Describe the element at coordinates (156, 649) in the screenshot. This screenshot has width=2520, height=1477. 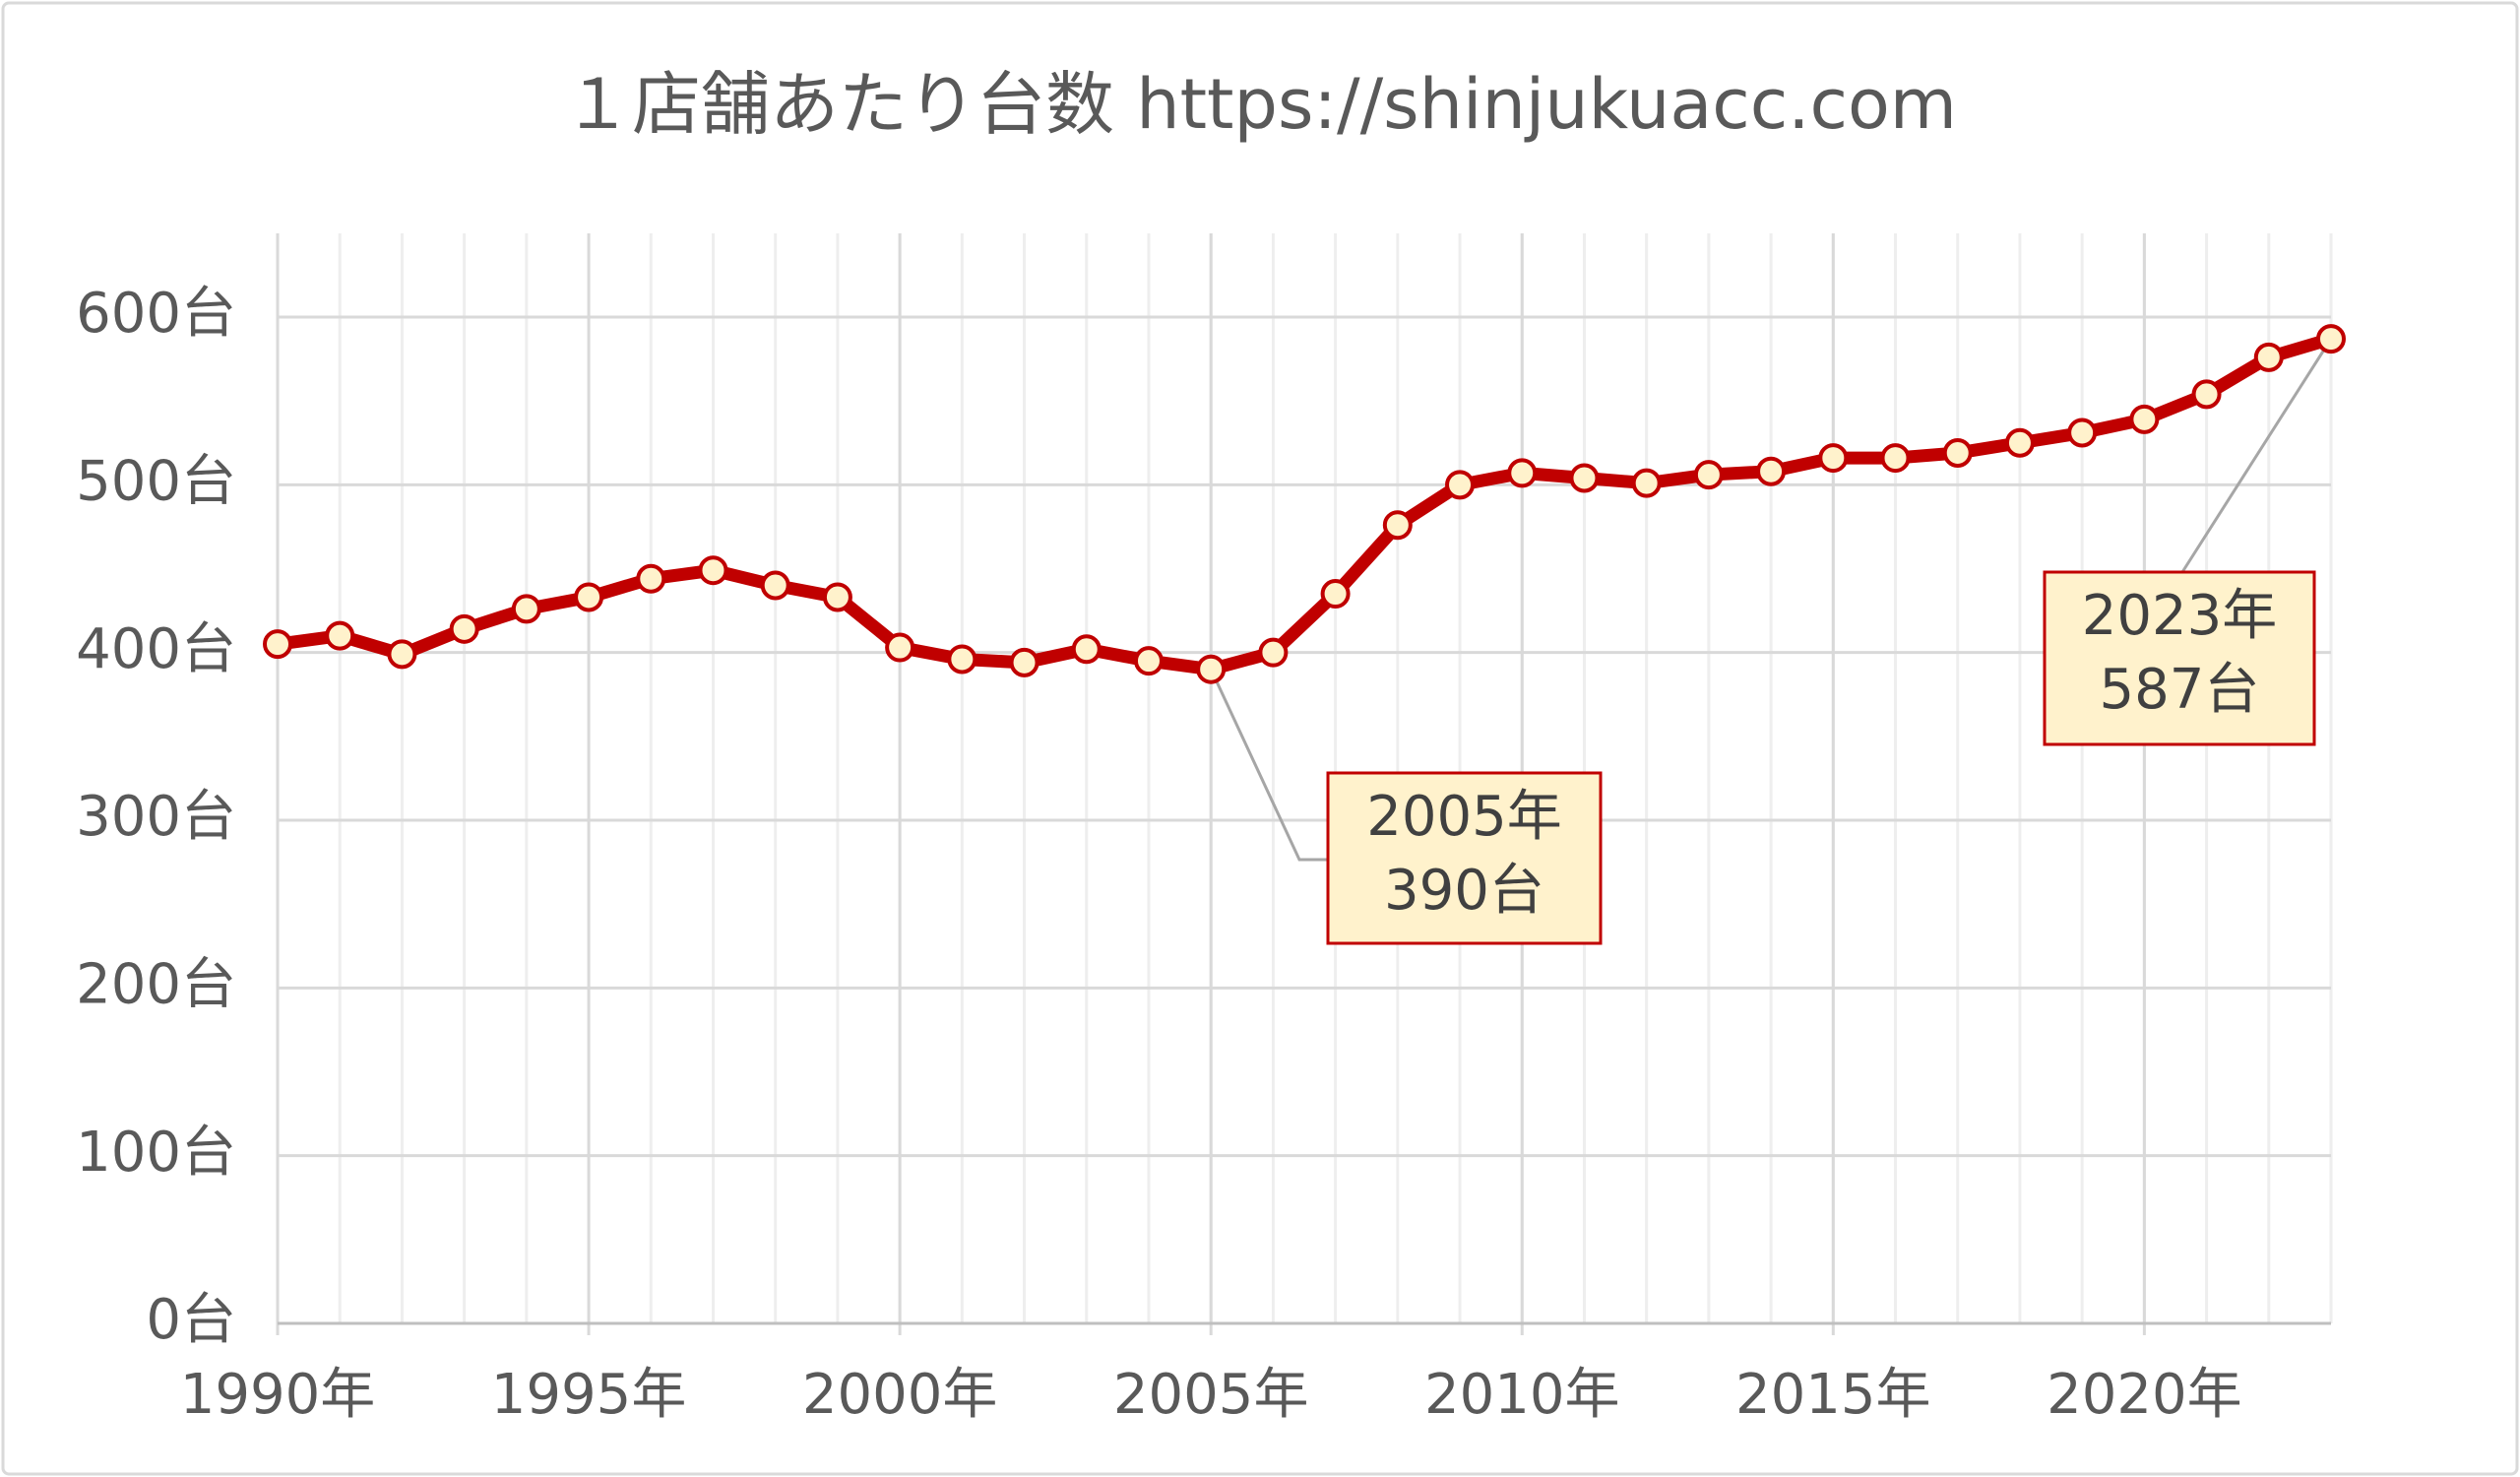
I see `y-tick-label: 400台` at that location.